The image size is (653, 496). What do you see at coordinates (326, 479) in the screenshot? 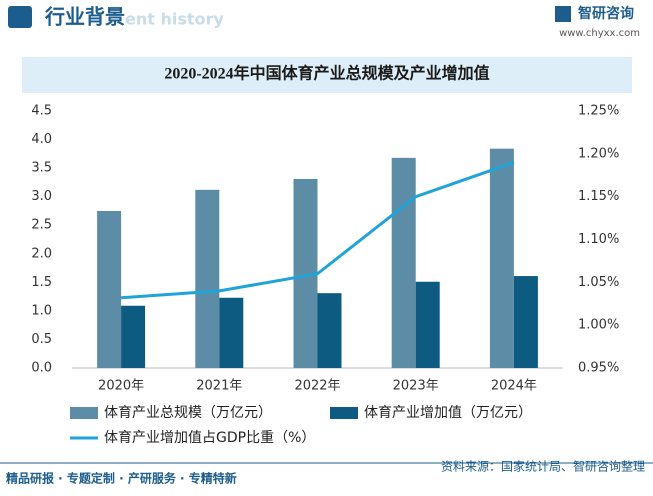
I see `footer` at bounding box center [326, 479].